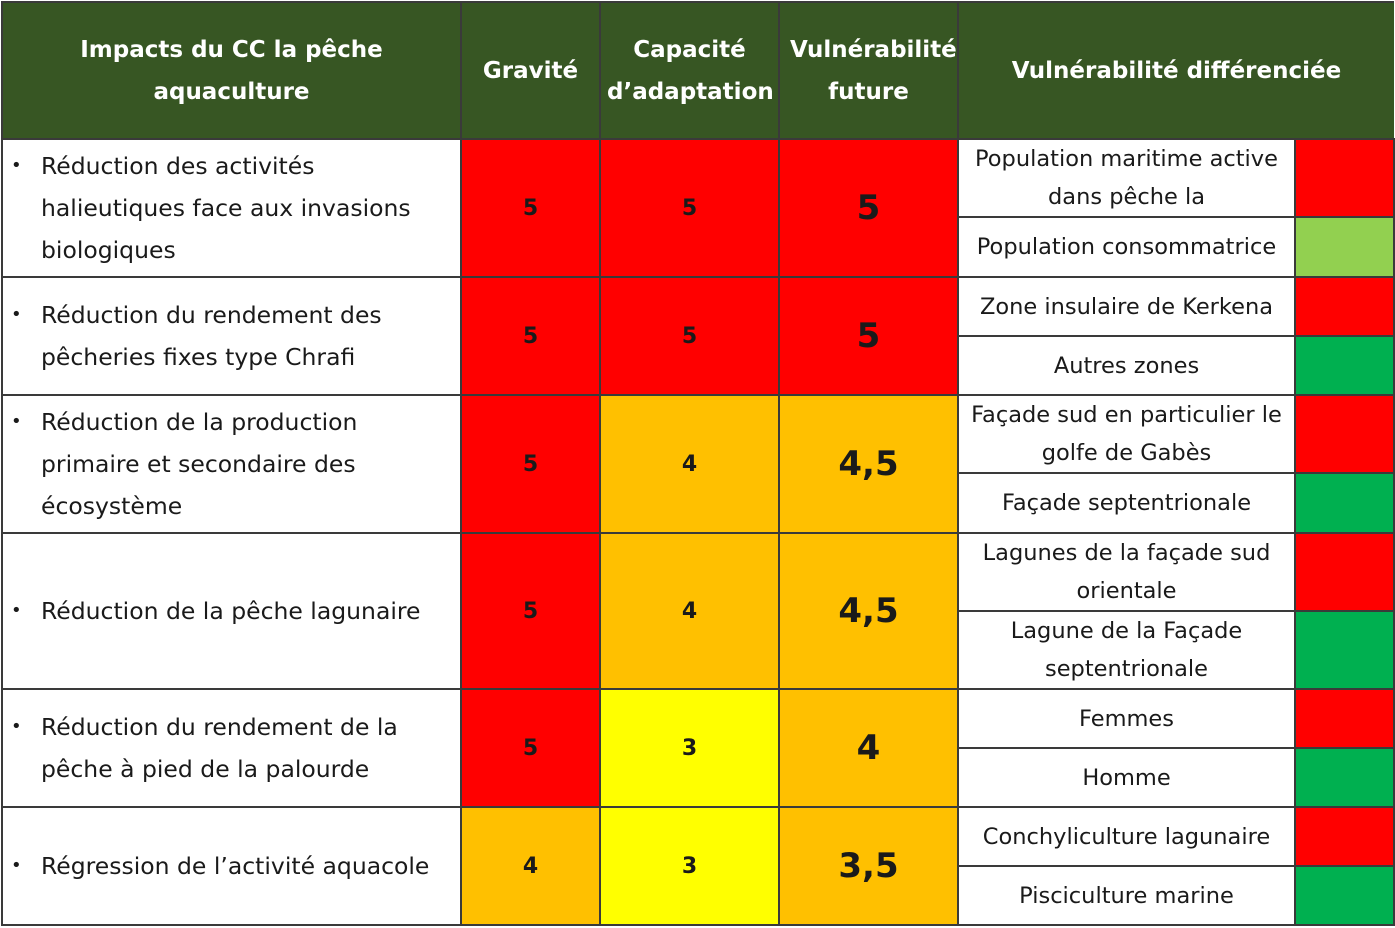 This screenshot has width=1395, height=928. Describe the element at coordinates (1126, 836) in the screenshot. I see `group-label: Conchyliculture lagunaire` at that location.